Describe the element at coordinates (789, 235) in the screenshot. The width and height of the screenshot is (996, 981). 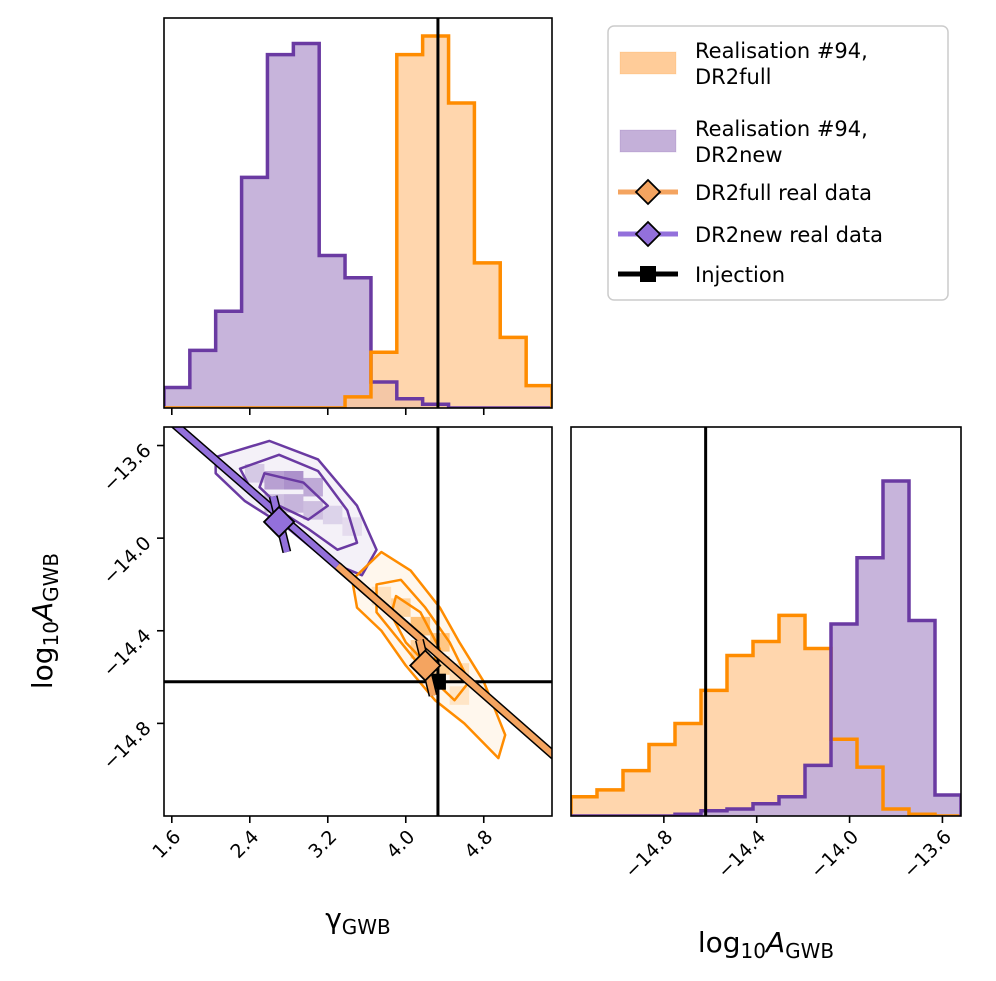
I see `legend-label-3: DR2new real data` at that location.